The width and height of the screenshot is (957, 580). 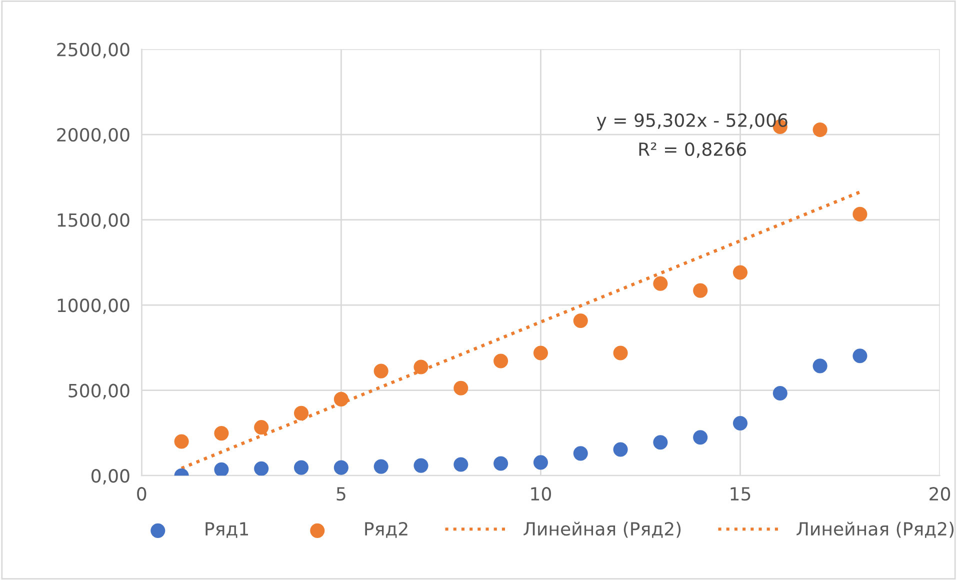 I want to click on x-tick-label: 0, so click(x=141, y=494).